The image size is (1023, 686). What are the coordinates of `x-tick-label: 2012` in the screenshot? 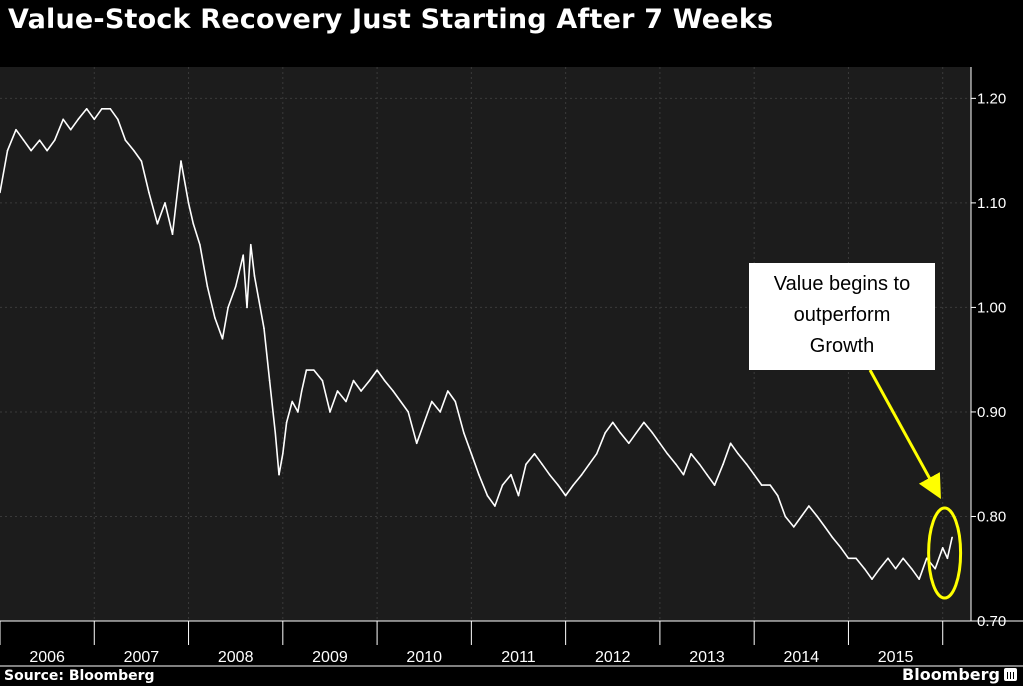 It's located at (613, 657).